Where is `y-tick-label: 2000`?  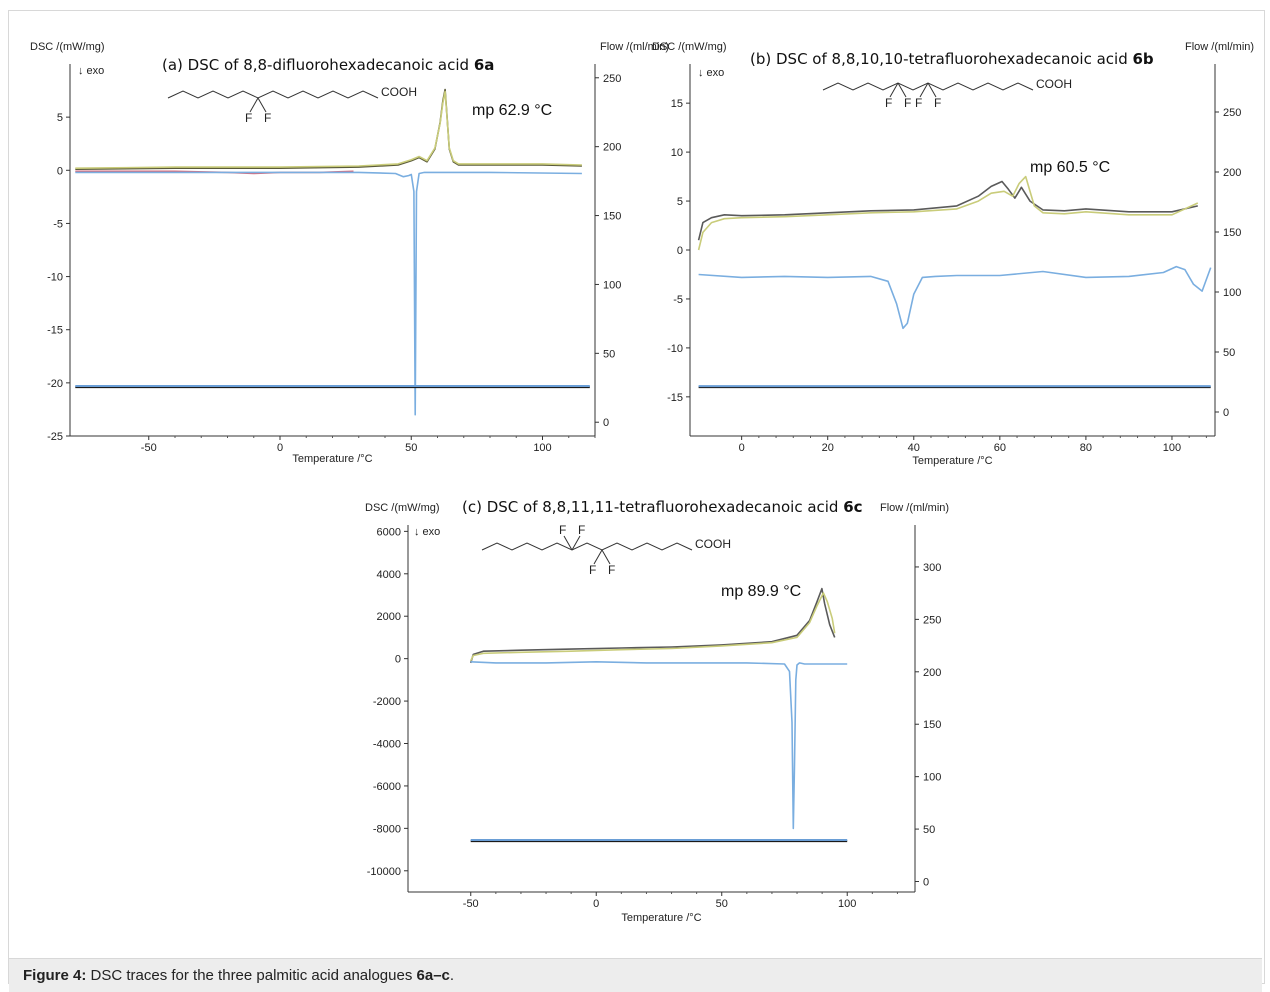 y-tick-label: 2000 is located at coordinates (389, 617).